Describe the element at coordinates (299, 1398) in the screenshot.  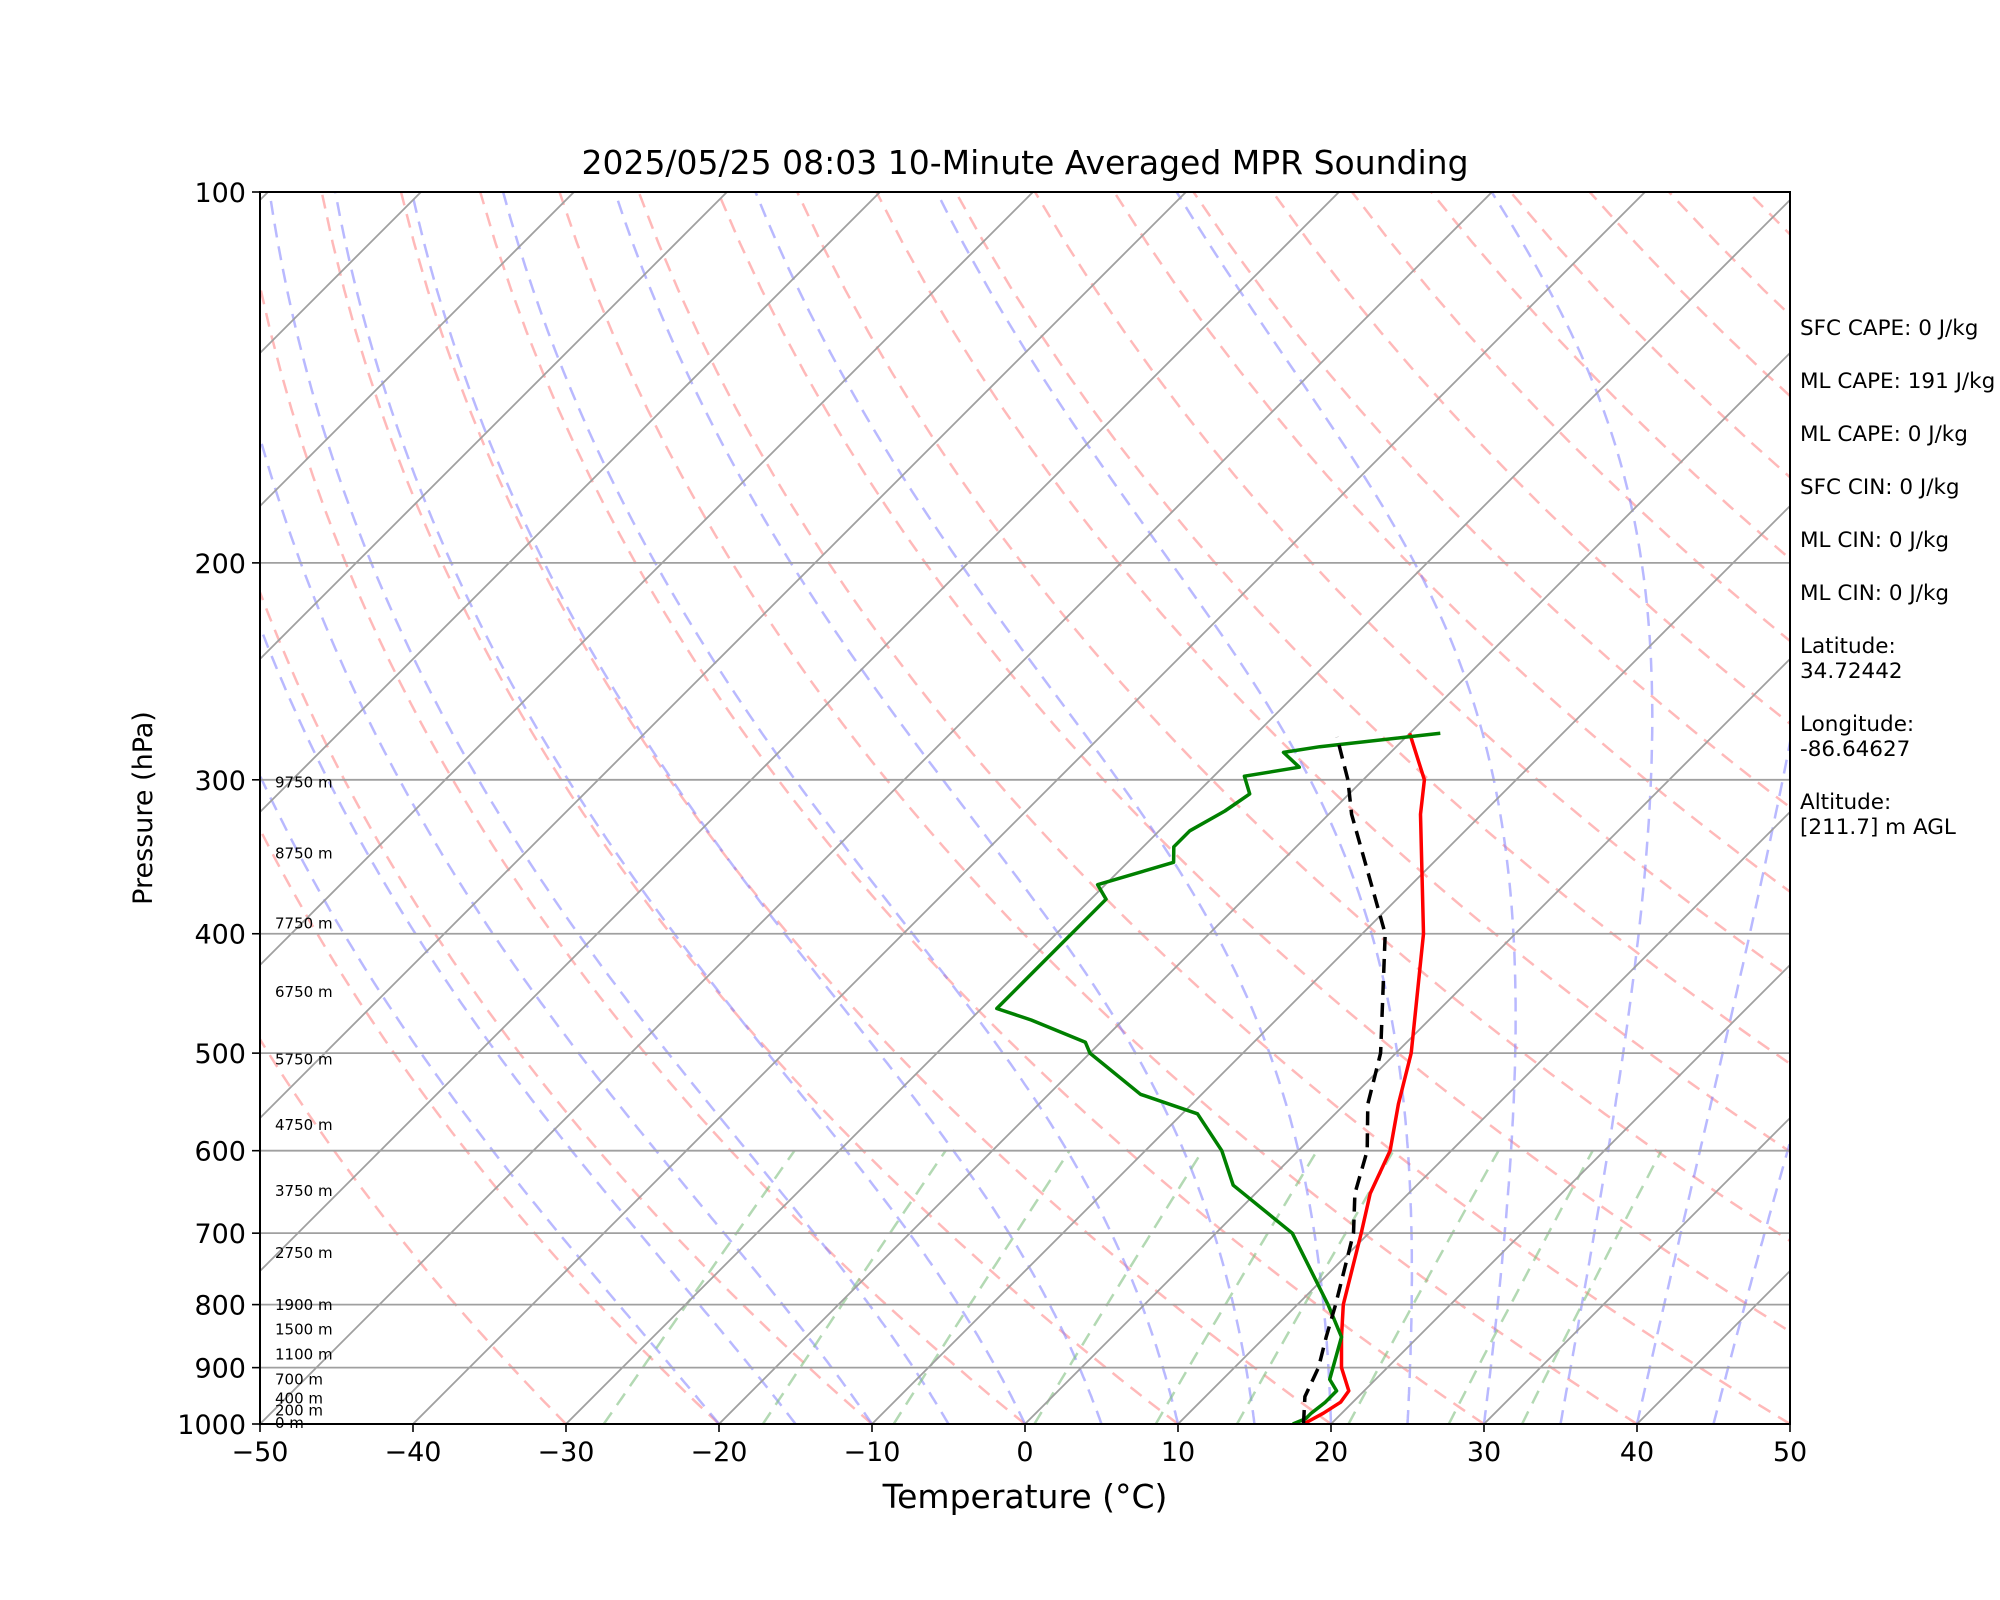
I see `height-label: 400 m` at that location.